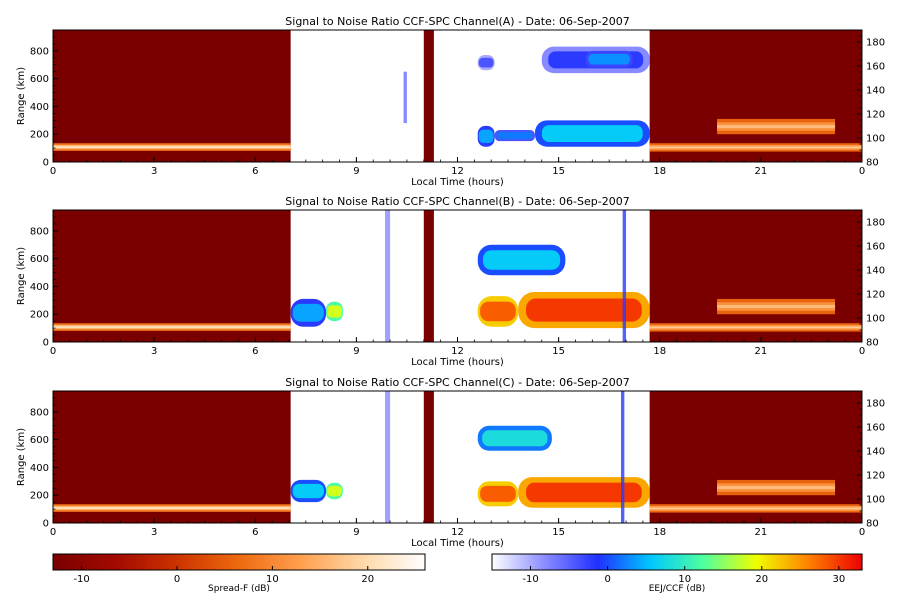 The width and height of the screenshot is (900, 600). I want to click on x-tick-label: 12, so click(457, 171).